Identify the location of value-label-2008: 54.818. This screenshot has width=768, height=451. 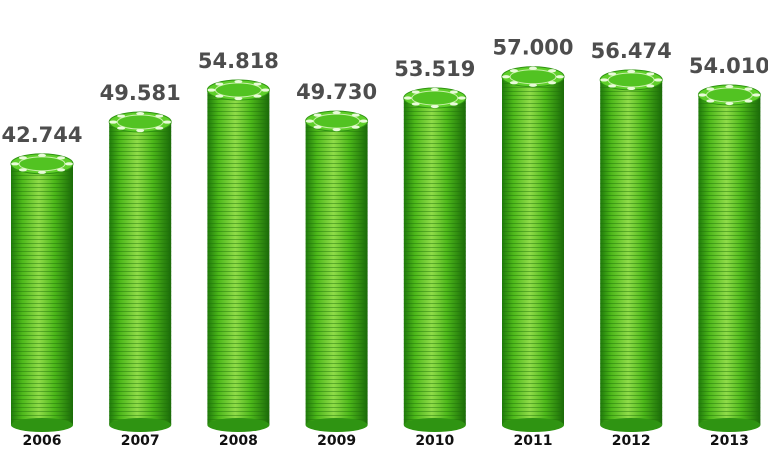
(238, 61).